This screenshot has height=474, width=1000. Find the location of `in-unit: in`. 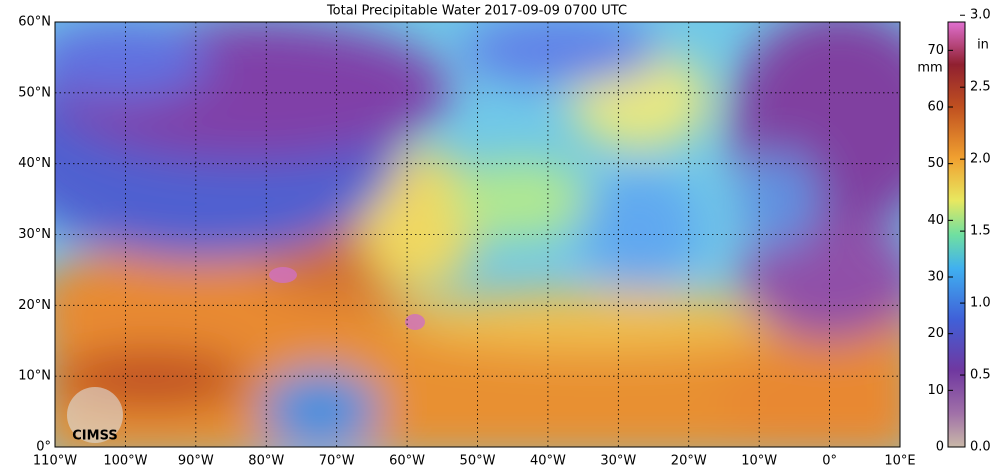

in-unit: in is located at coordinates (983, 45).